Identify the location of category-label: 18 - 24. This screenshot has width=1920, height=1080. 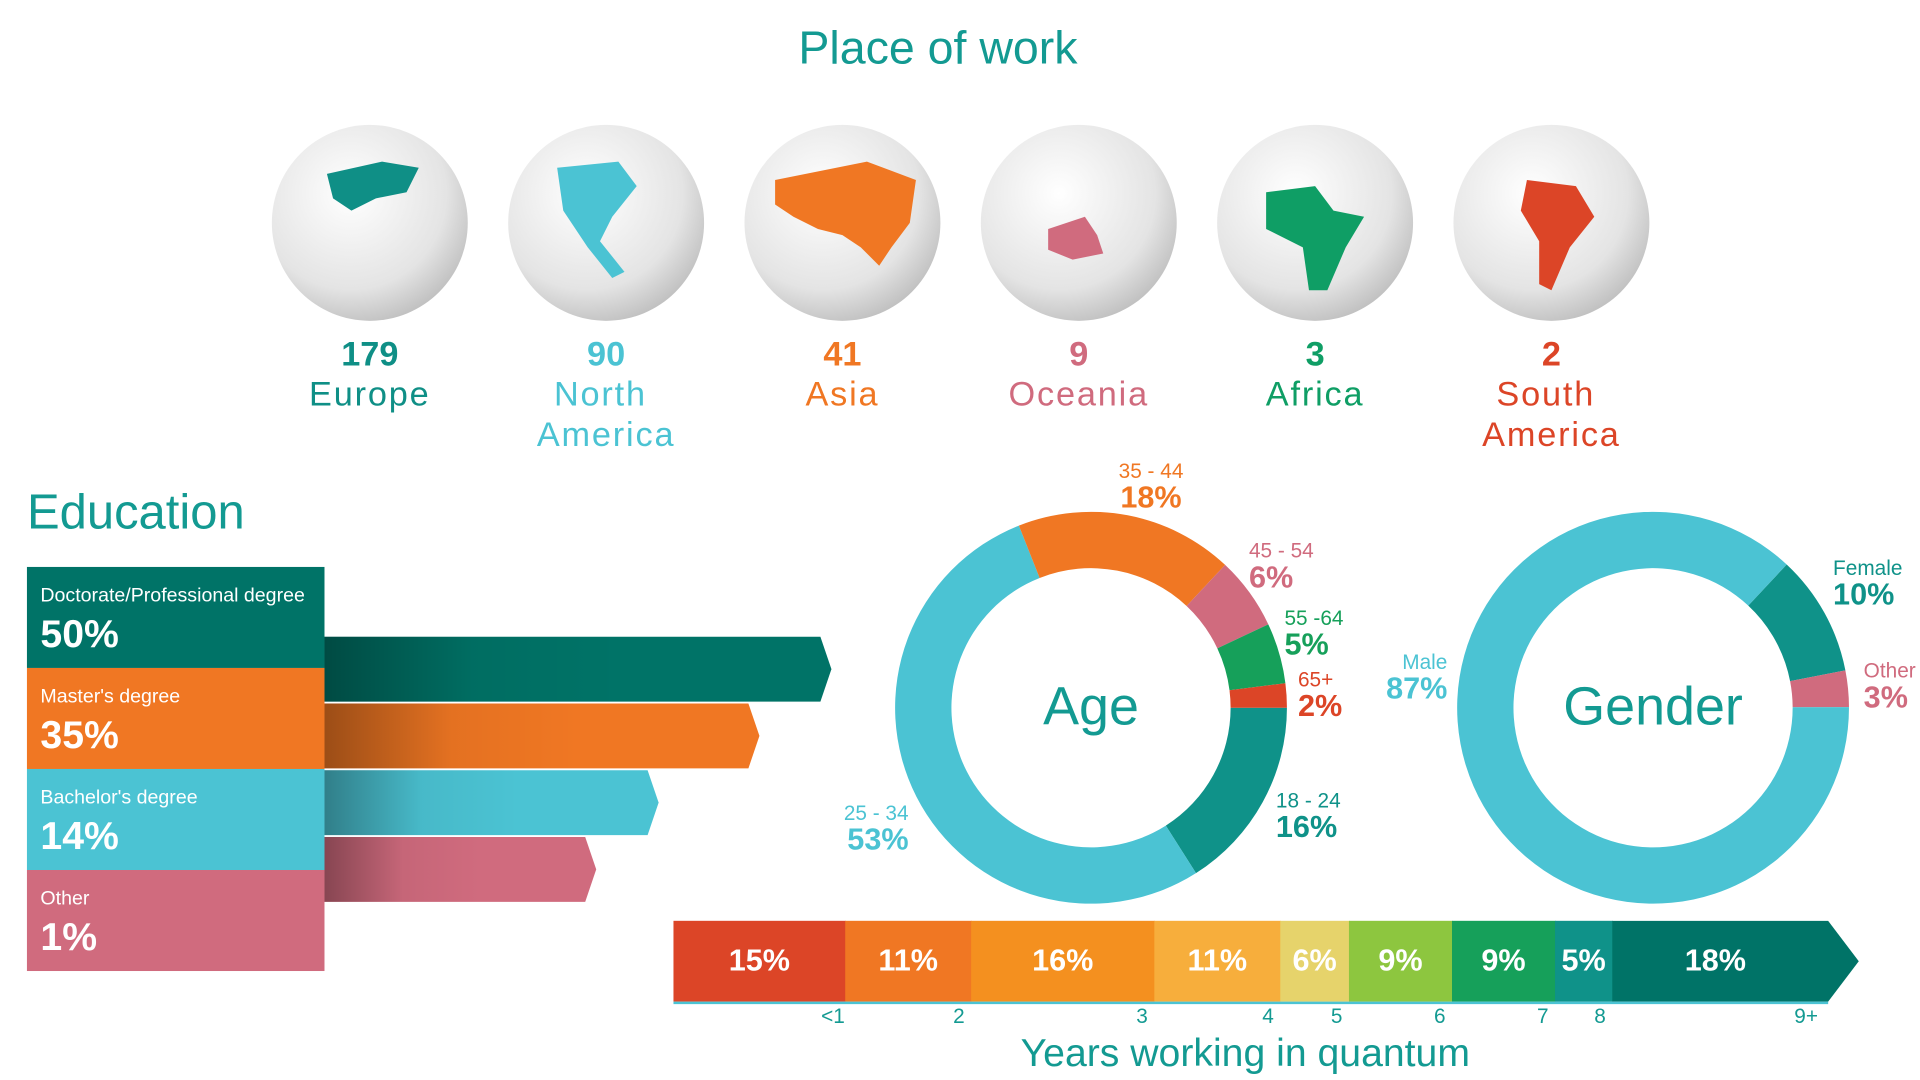
(1308, 801).